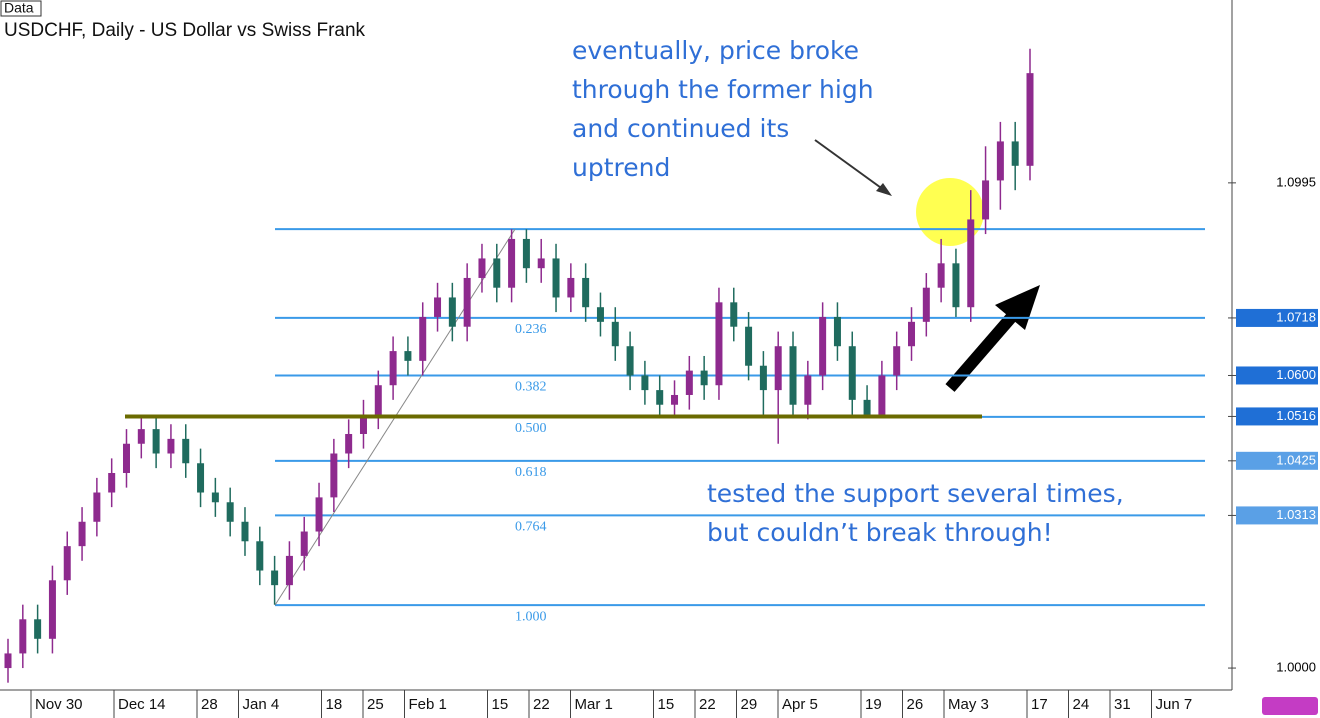 This screenshot has width=1320, height=718. I want to click on x-tick-label: Apr 5, so click(800, 704).